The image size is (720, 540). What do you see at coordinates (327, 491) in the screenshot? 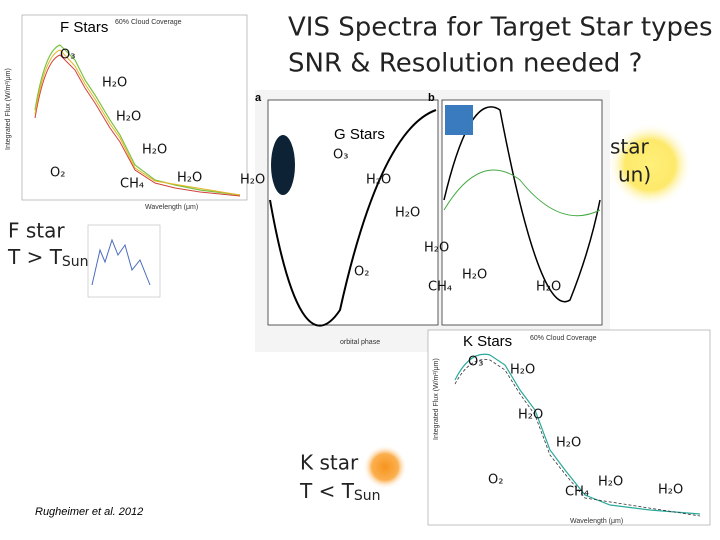
I see `relation: T < T` at bounding box center [327, 491].